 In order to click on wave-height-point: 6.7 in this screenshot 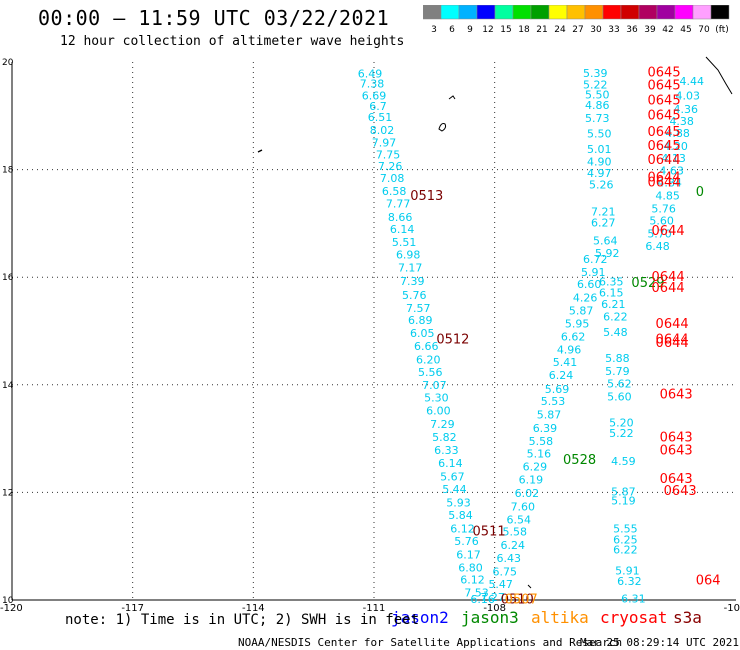, I will do `click(378, 106)`.